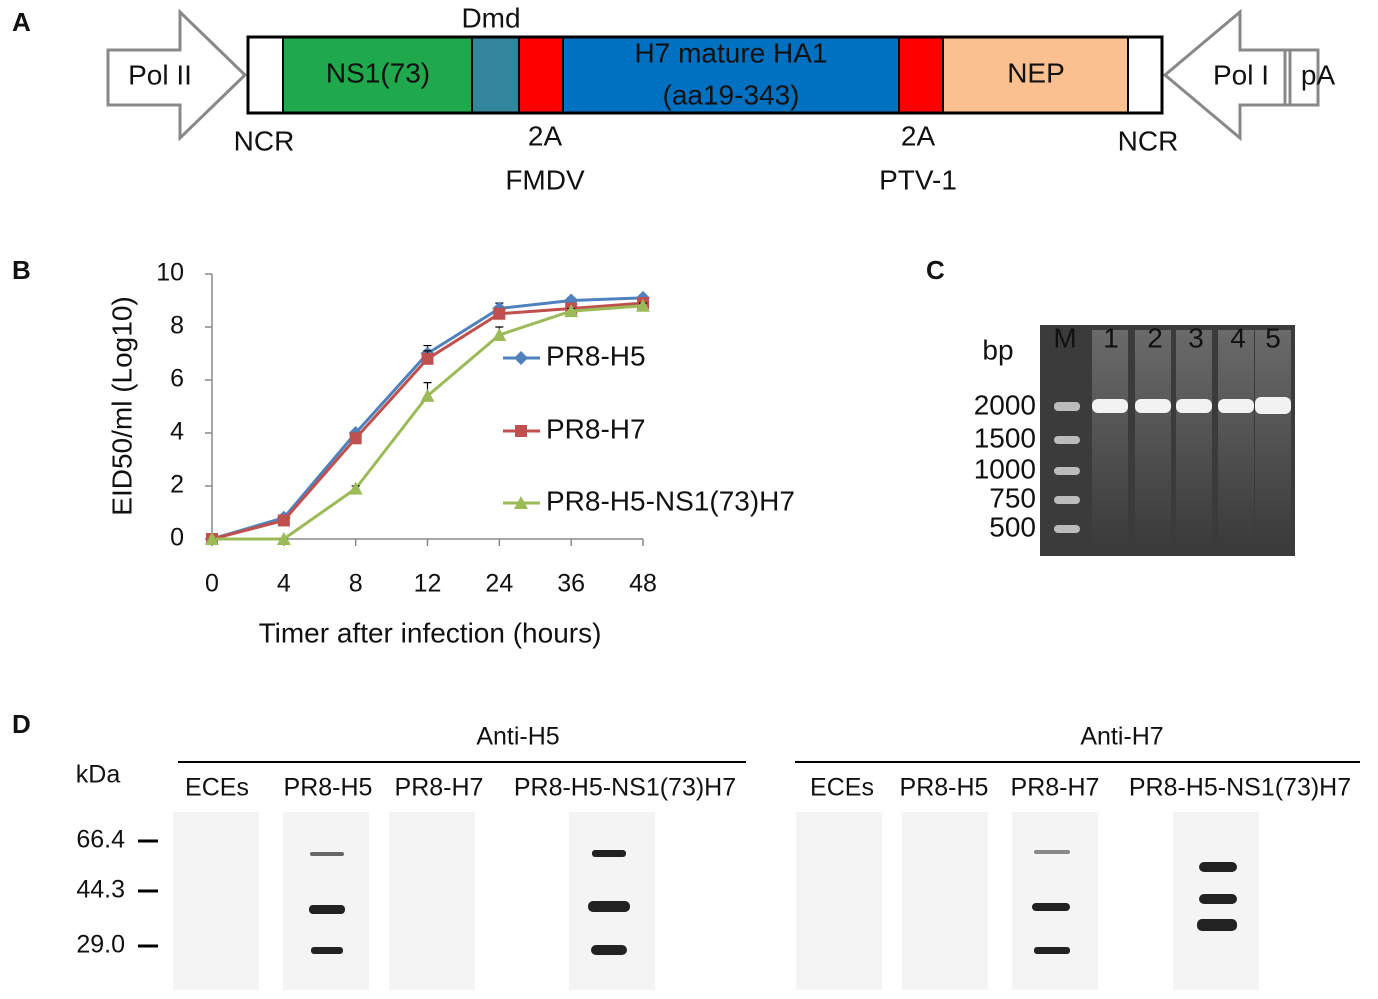  Describe the element at coordinates (643, 584) in the screenshot. I see `x-tick-label: 48` at that location.